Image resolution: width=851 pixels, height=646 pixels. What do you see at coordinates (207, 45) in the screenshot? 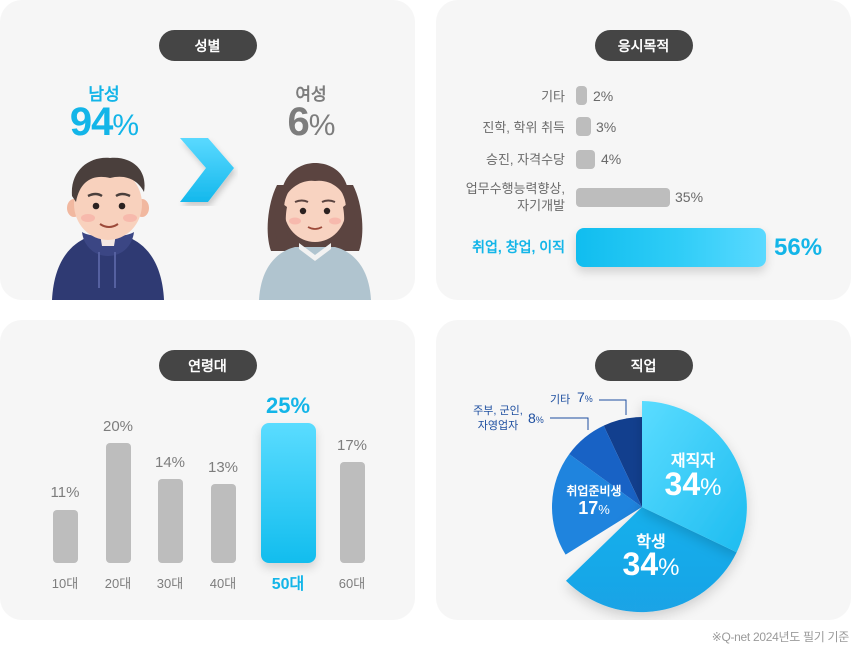
I see `gender-title-pill: 성별` at bounding box center [207, 45].